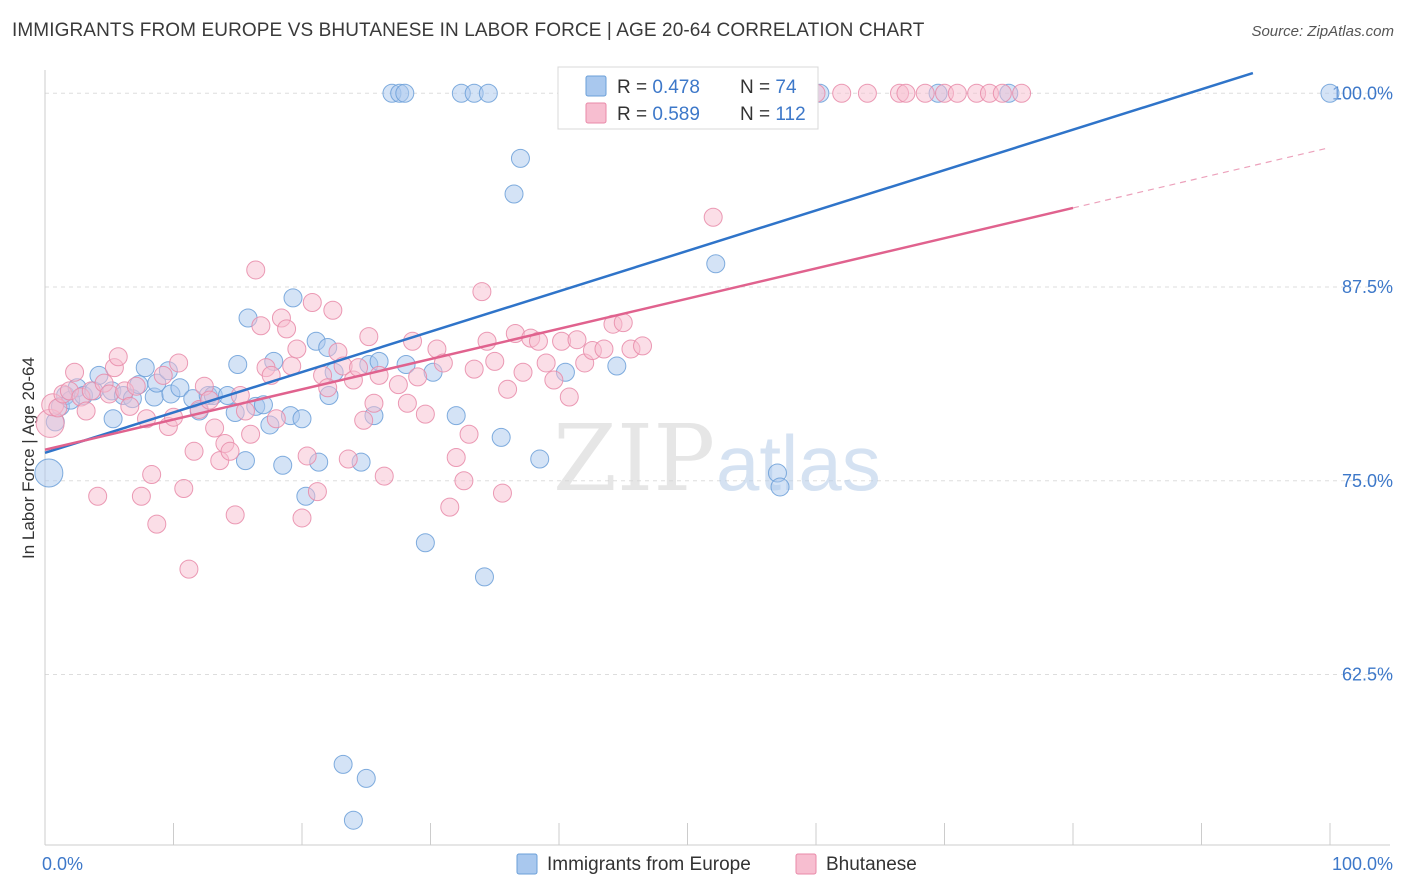 The width and height of the screenshot is (1406, 892). What do you see at coordinates (28, 458) in the screenshot?
I see `y-axis-label: In Labor Force | Age 20-64` at bounding box center [28, 458].